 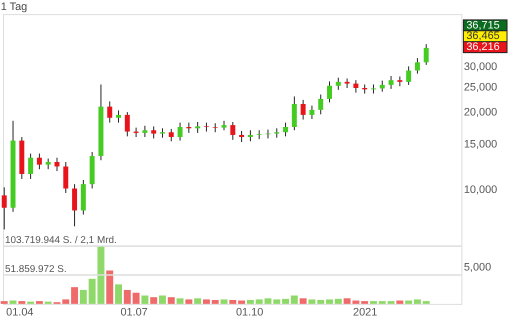 I want to click on y-tick-label: 5,000, so click(x=478, y=268).